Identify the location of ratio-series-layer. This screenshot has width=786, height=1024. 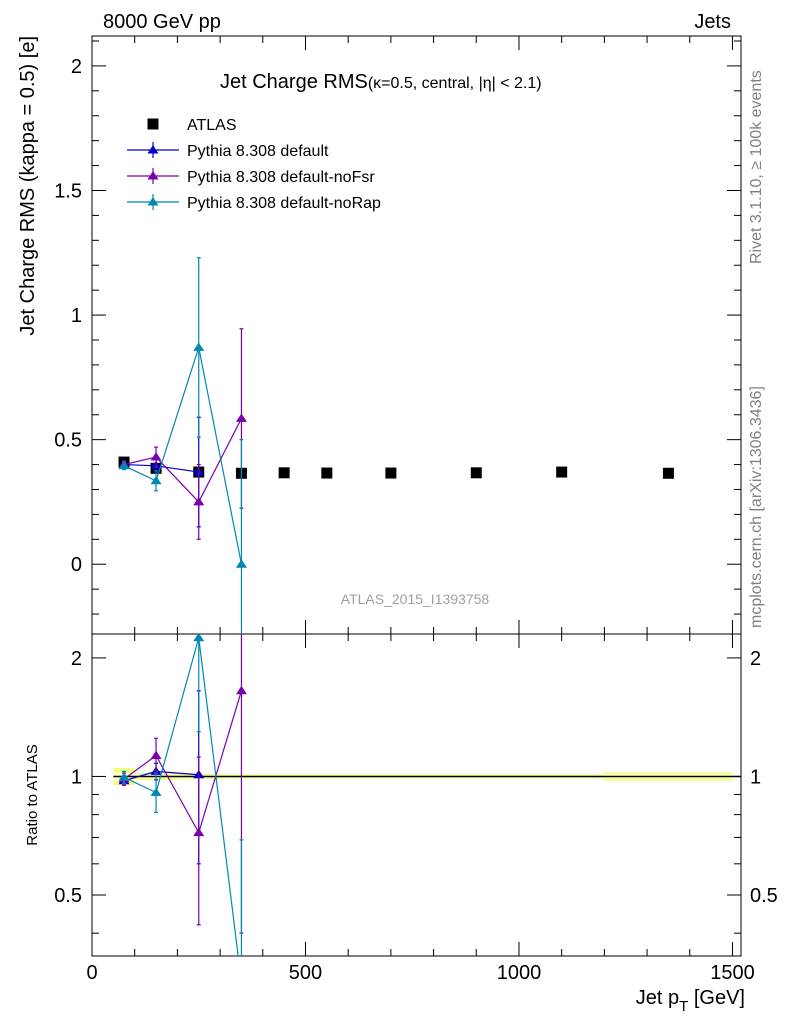
(182, 809).